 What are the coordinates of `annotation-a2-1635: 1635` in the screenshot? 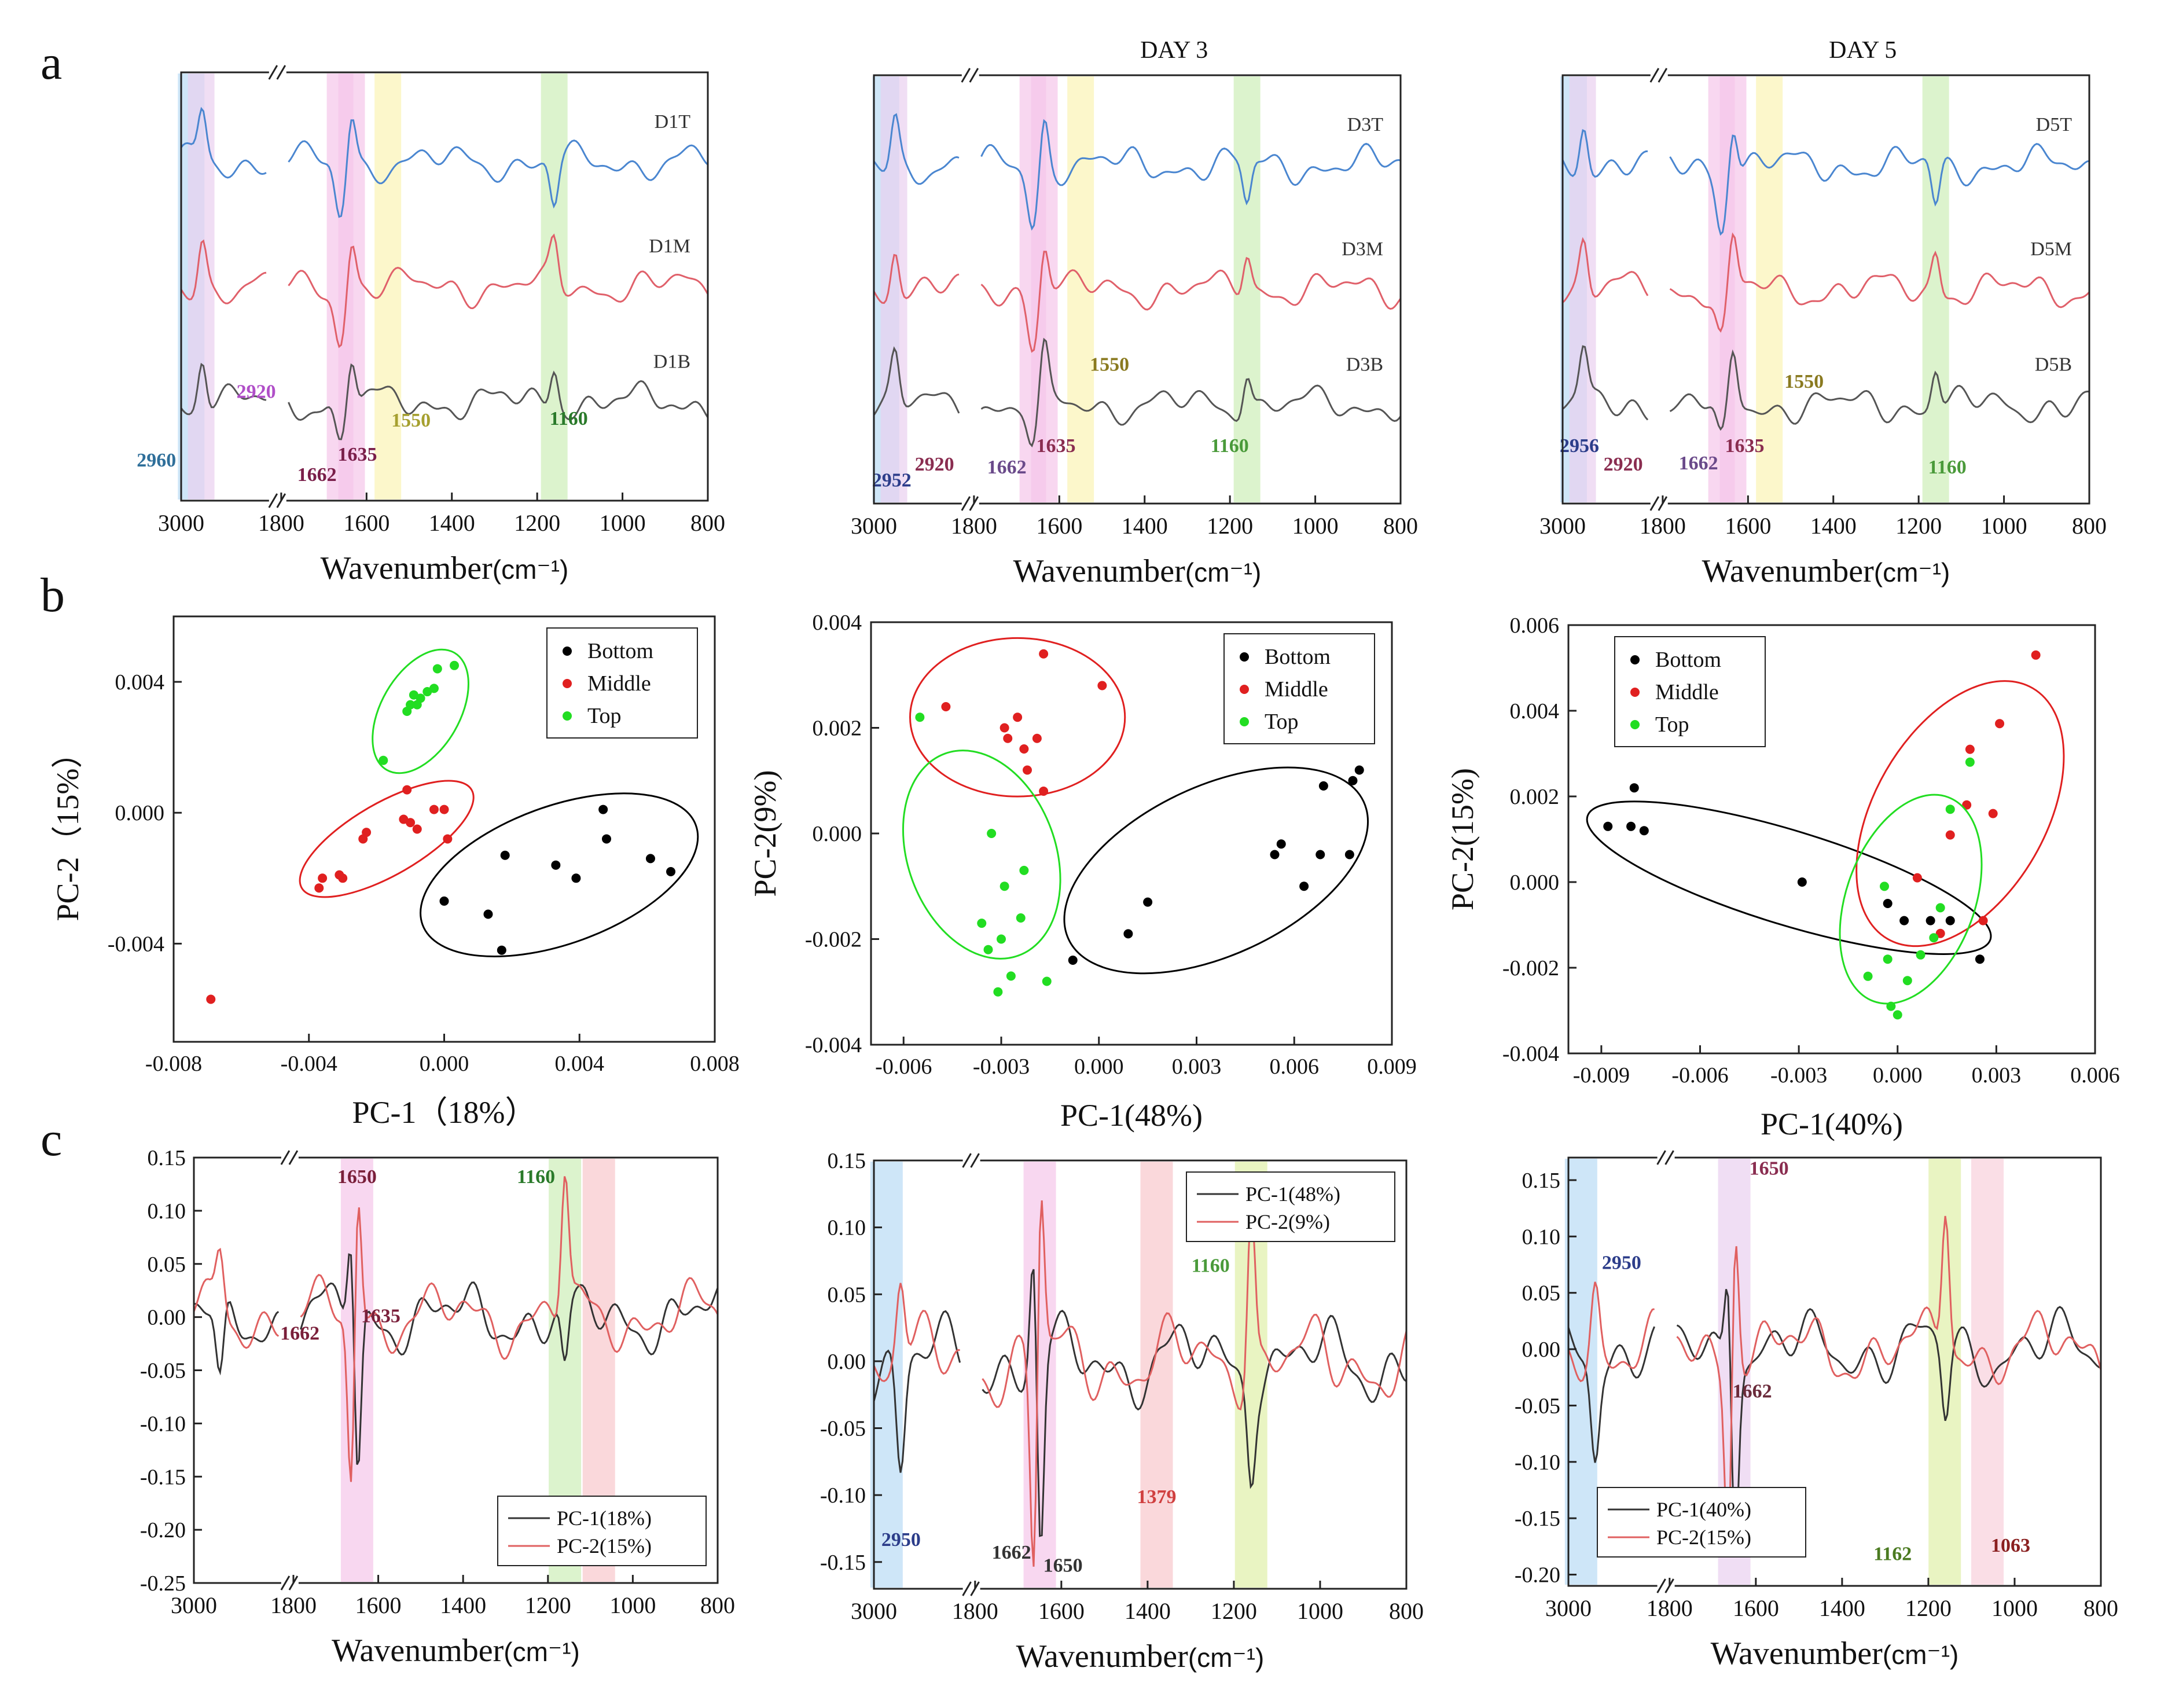 It's located at (1056, 446).